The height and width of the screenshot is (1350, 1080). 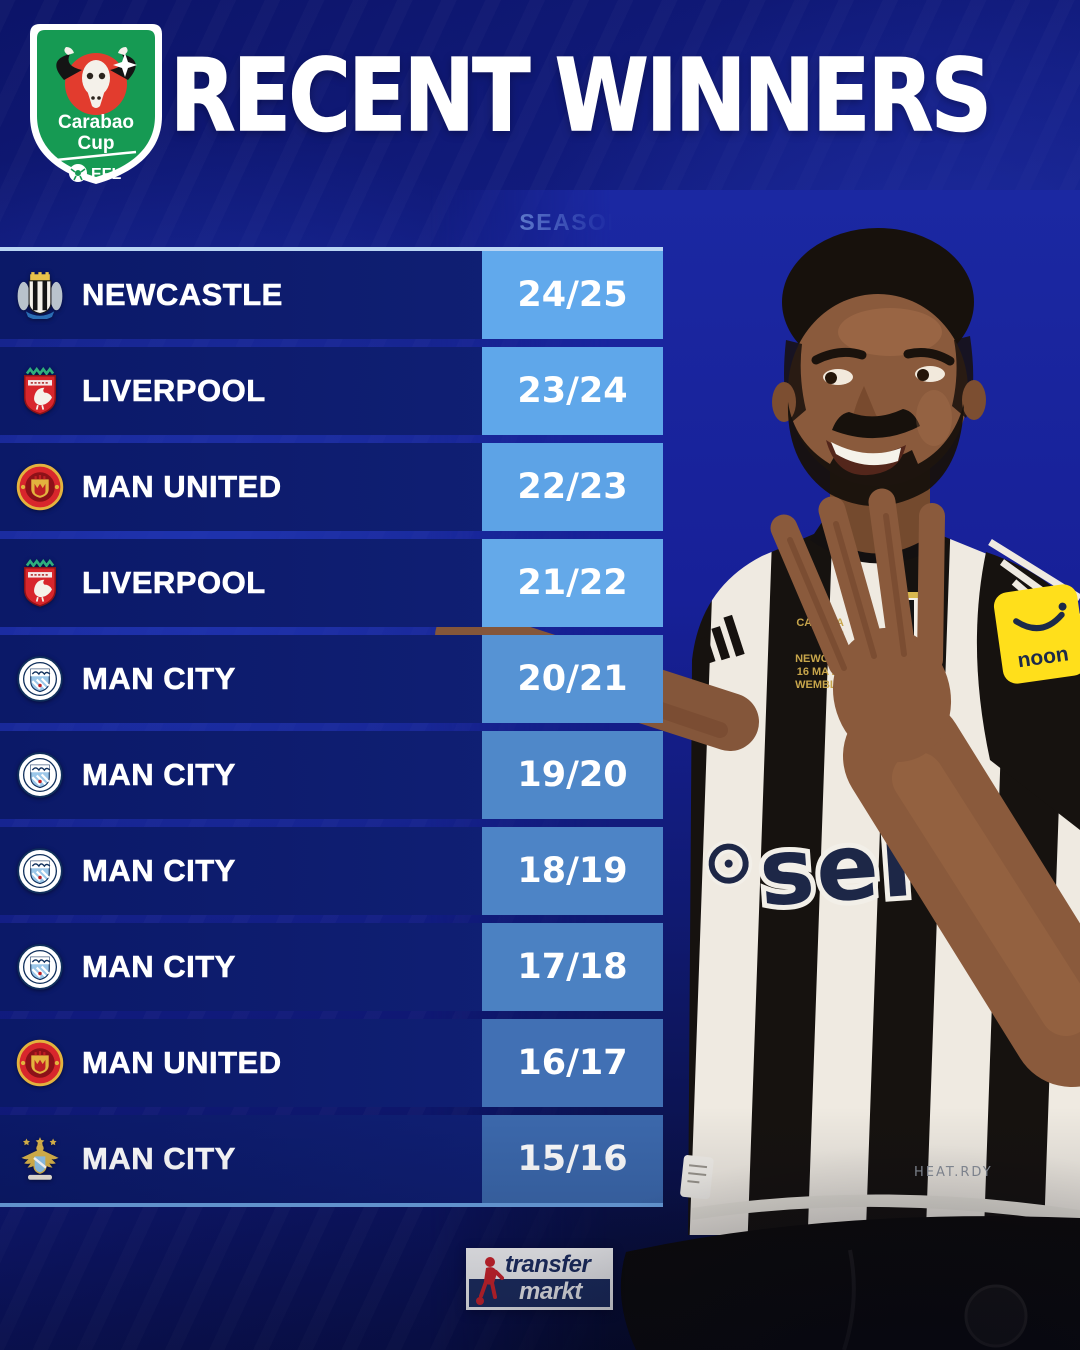 I want to click on season-value: 21/22, so click(x=572, y=583).